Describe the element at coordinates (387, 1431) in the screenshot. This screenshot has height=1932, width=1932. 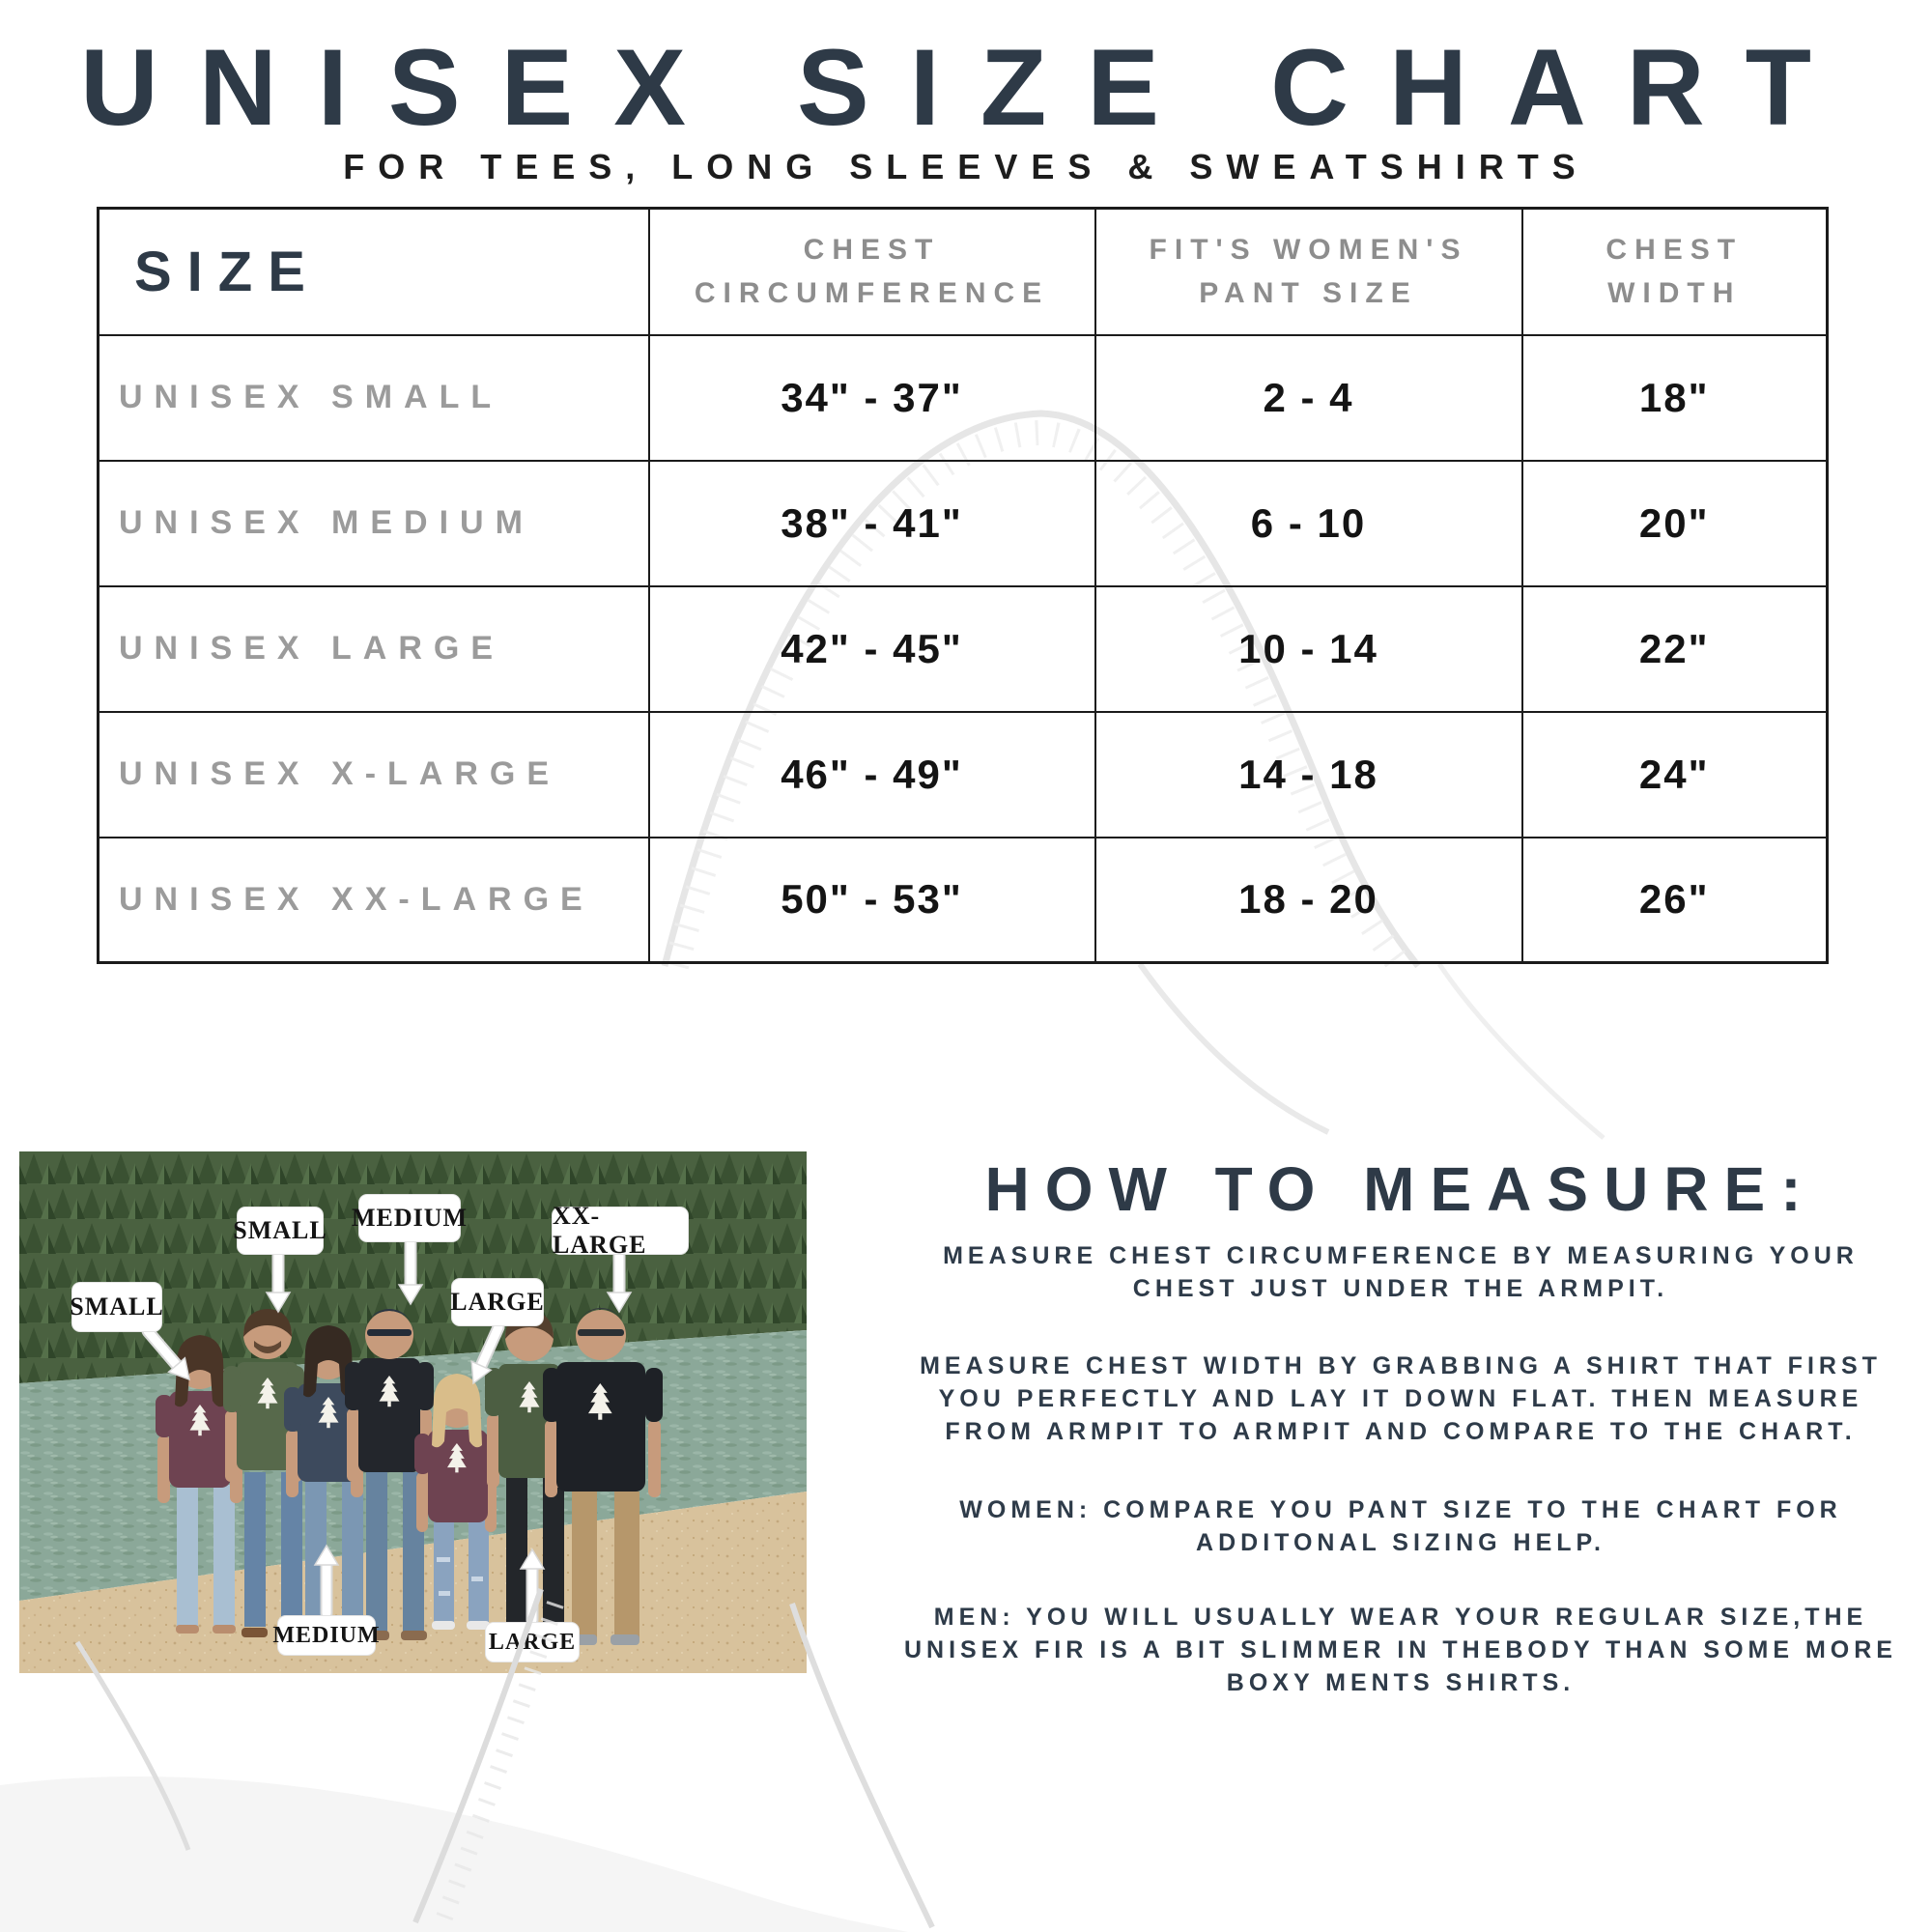
I see `callout-arrows` at that location.